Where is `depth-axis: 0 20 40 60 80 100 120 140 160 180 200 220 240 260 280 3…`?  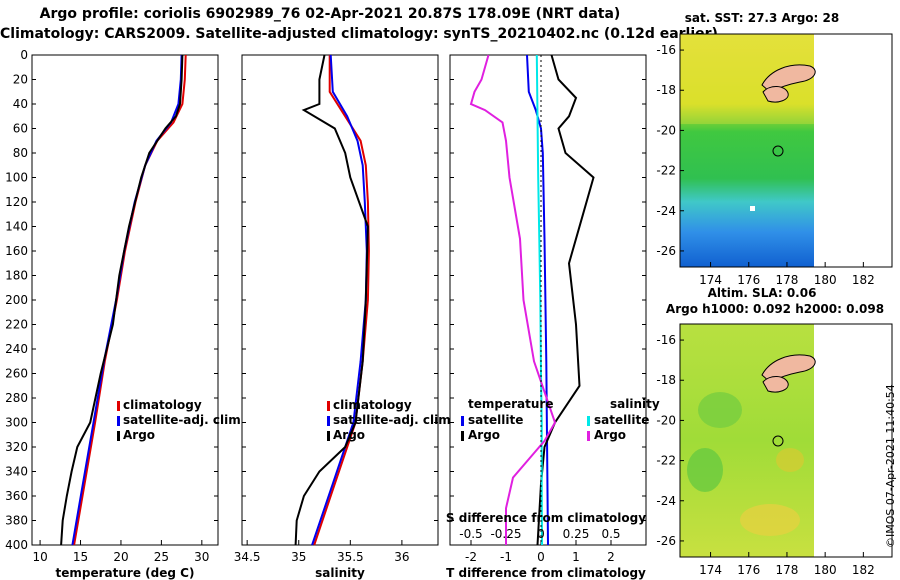
depth-axis: 0 20 40 60 80 100 120 140 160 180 200 220 240 260 280 3… is located at coordinates (16, 300).